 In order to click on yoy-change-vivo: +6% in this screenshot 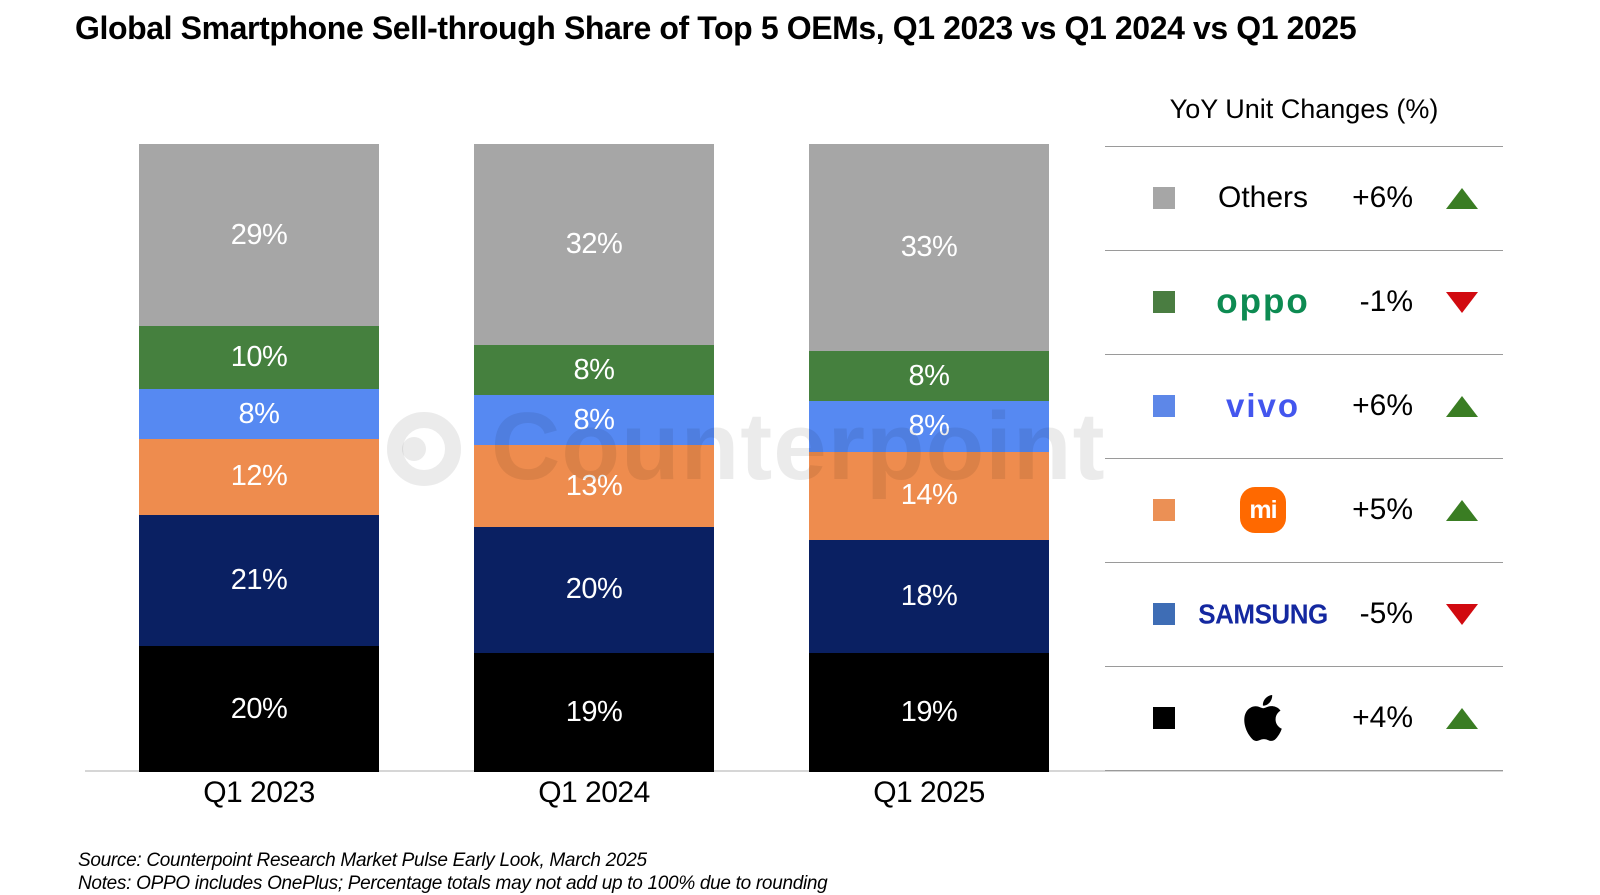, I will do `click(1382, 405)`.